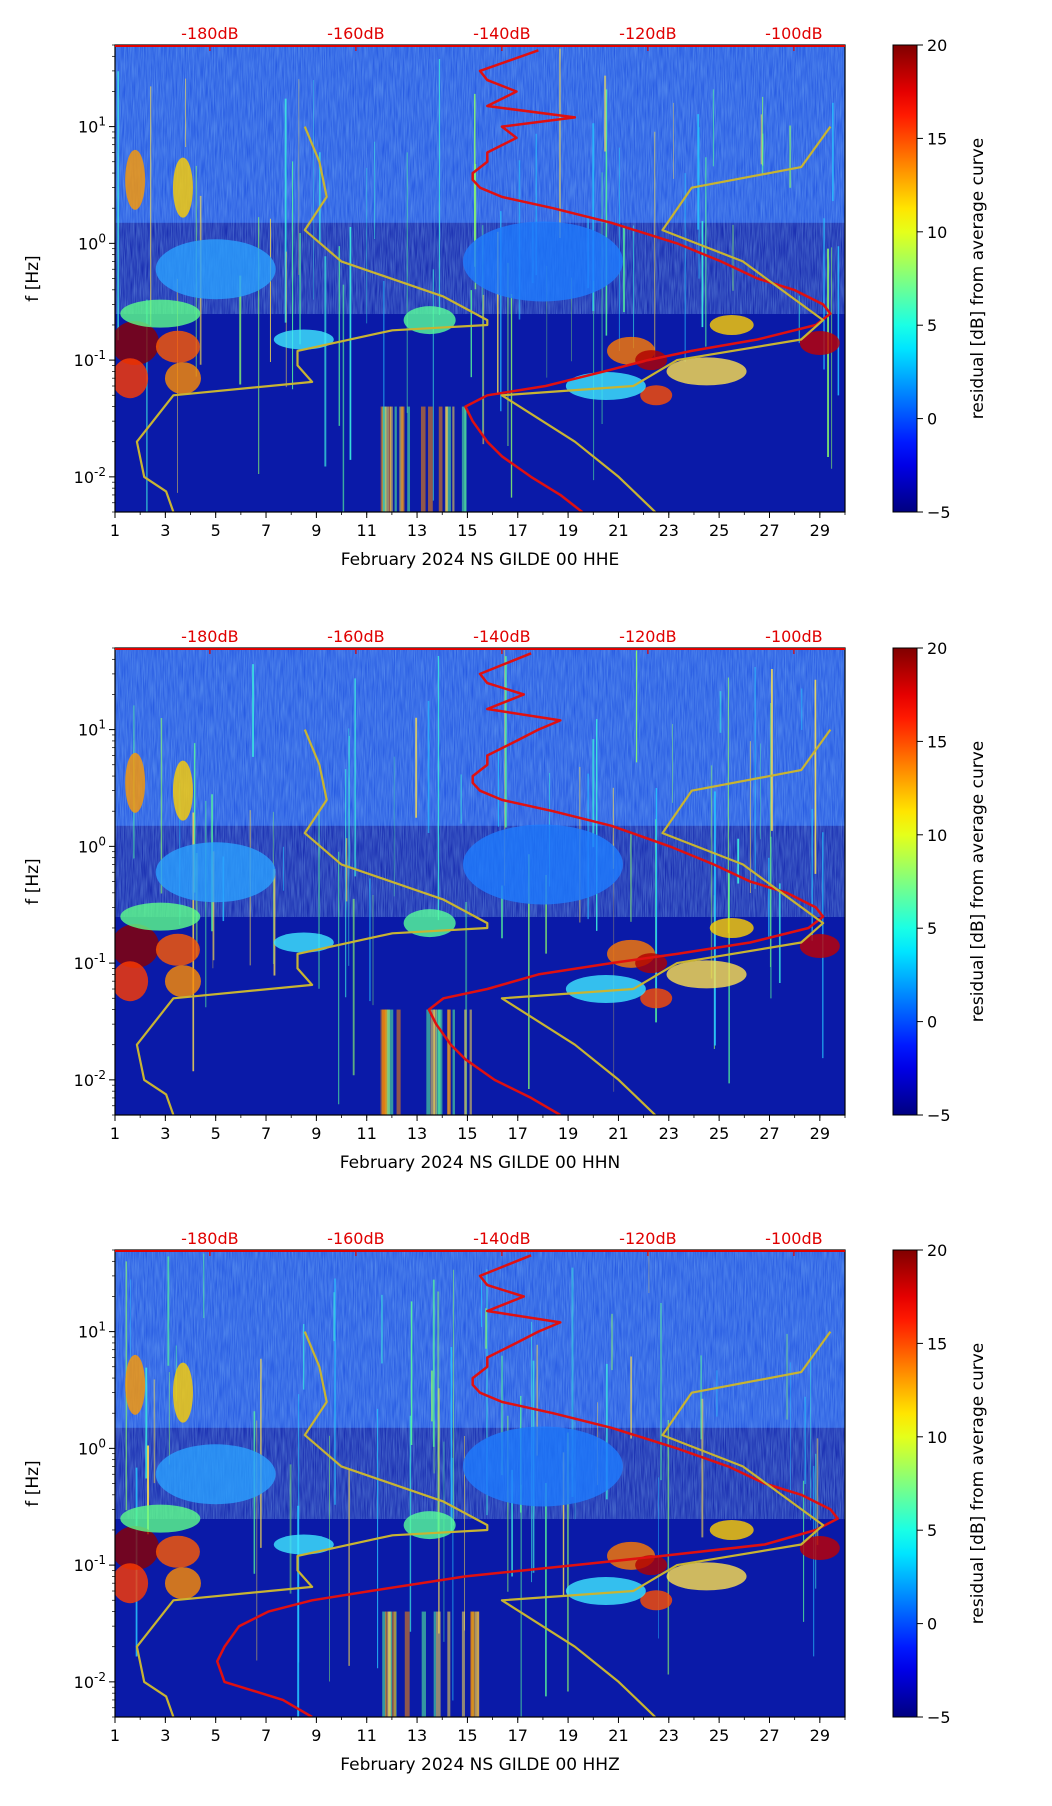 The image size is (1052, 1806). Describe the element at coordinates (92, 242) in the screenshot. I see `y-tick-label: 10⁰` at that location.